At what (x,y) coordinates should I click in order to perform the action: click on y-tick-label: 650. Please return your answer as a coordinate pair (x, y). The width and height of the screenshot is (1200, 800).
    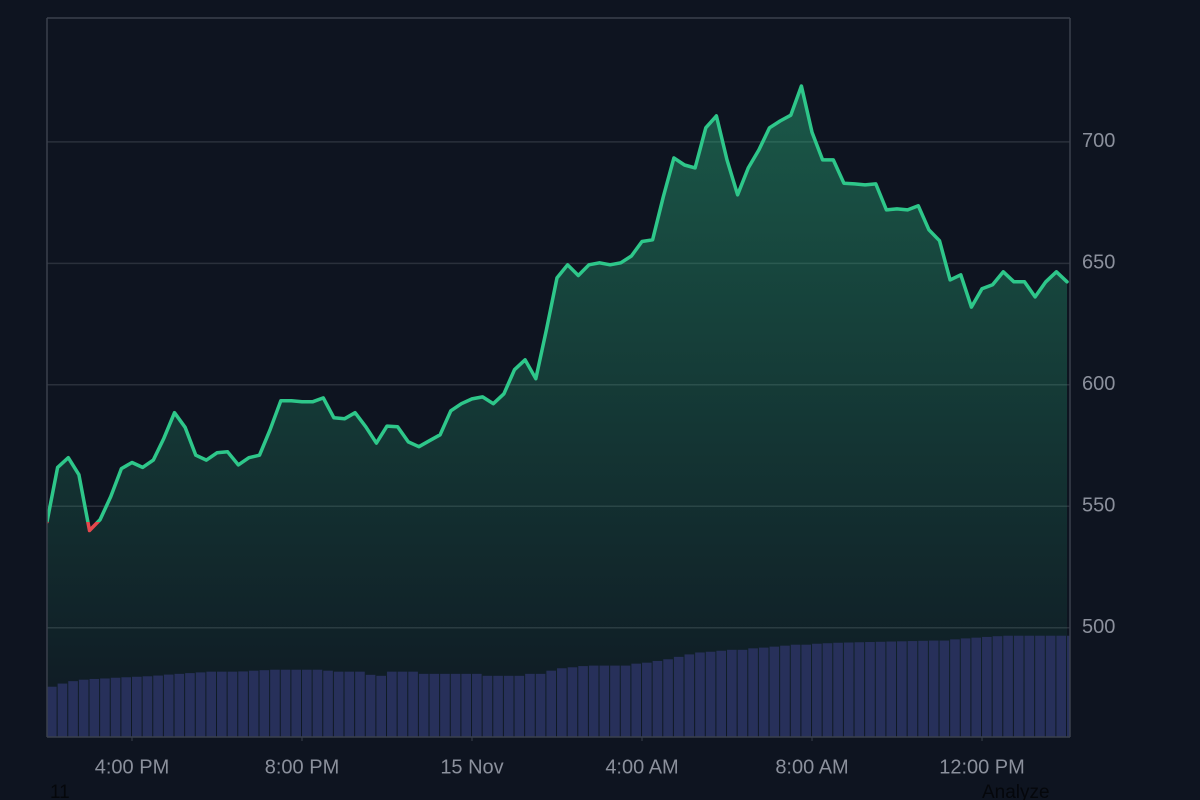
    Looking at the image, I should click on (1098, 263).